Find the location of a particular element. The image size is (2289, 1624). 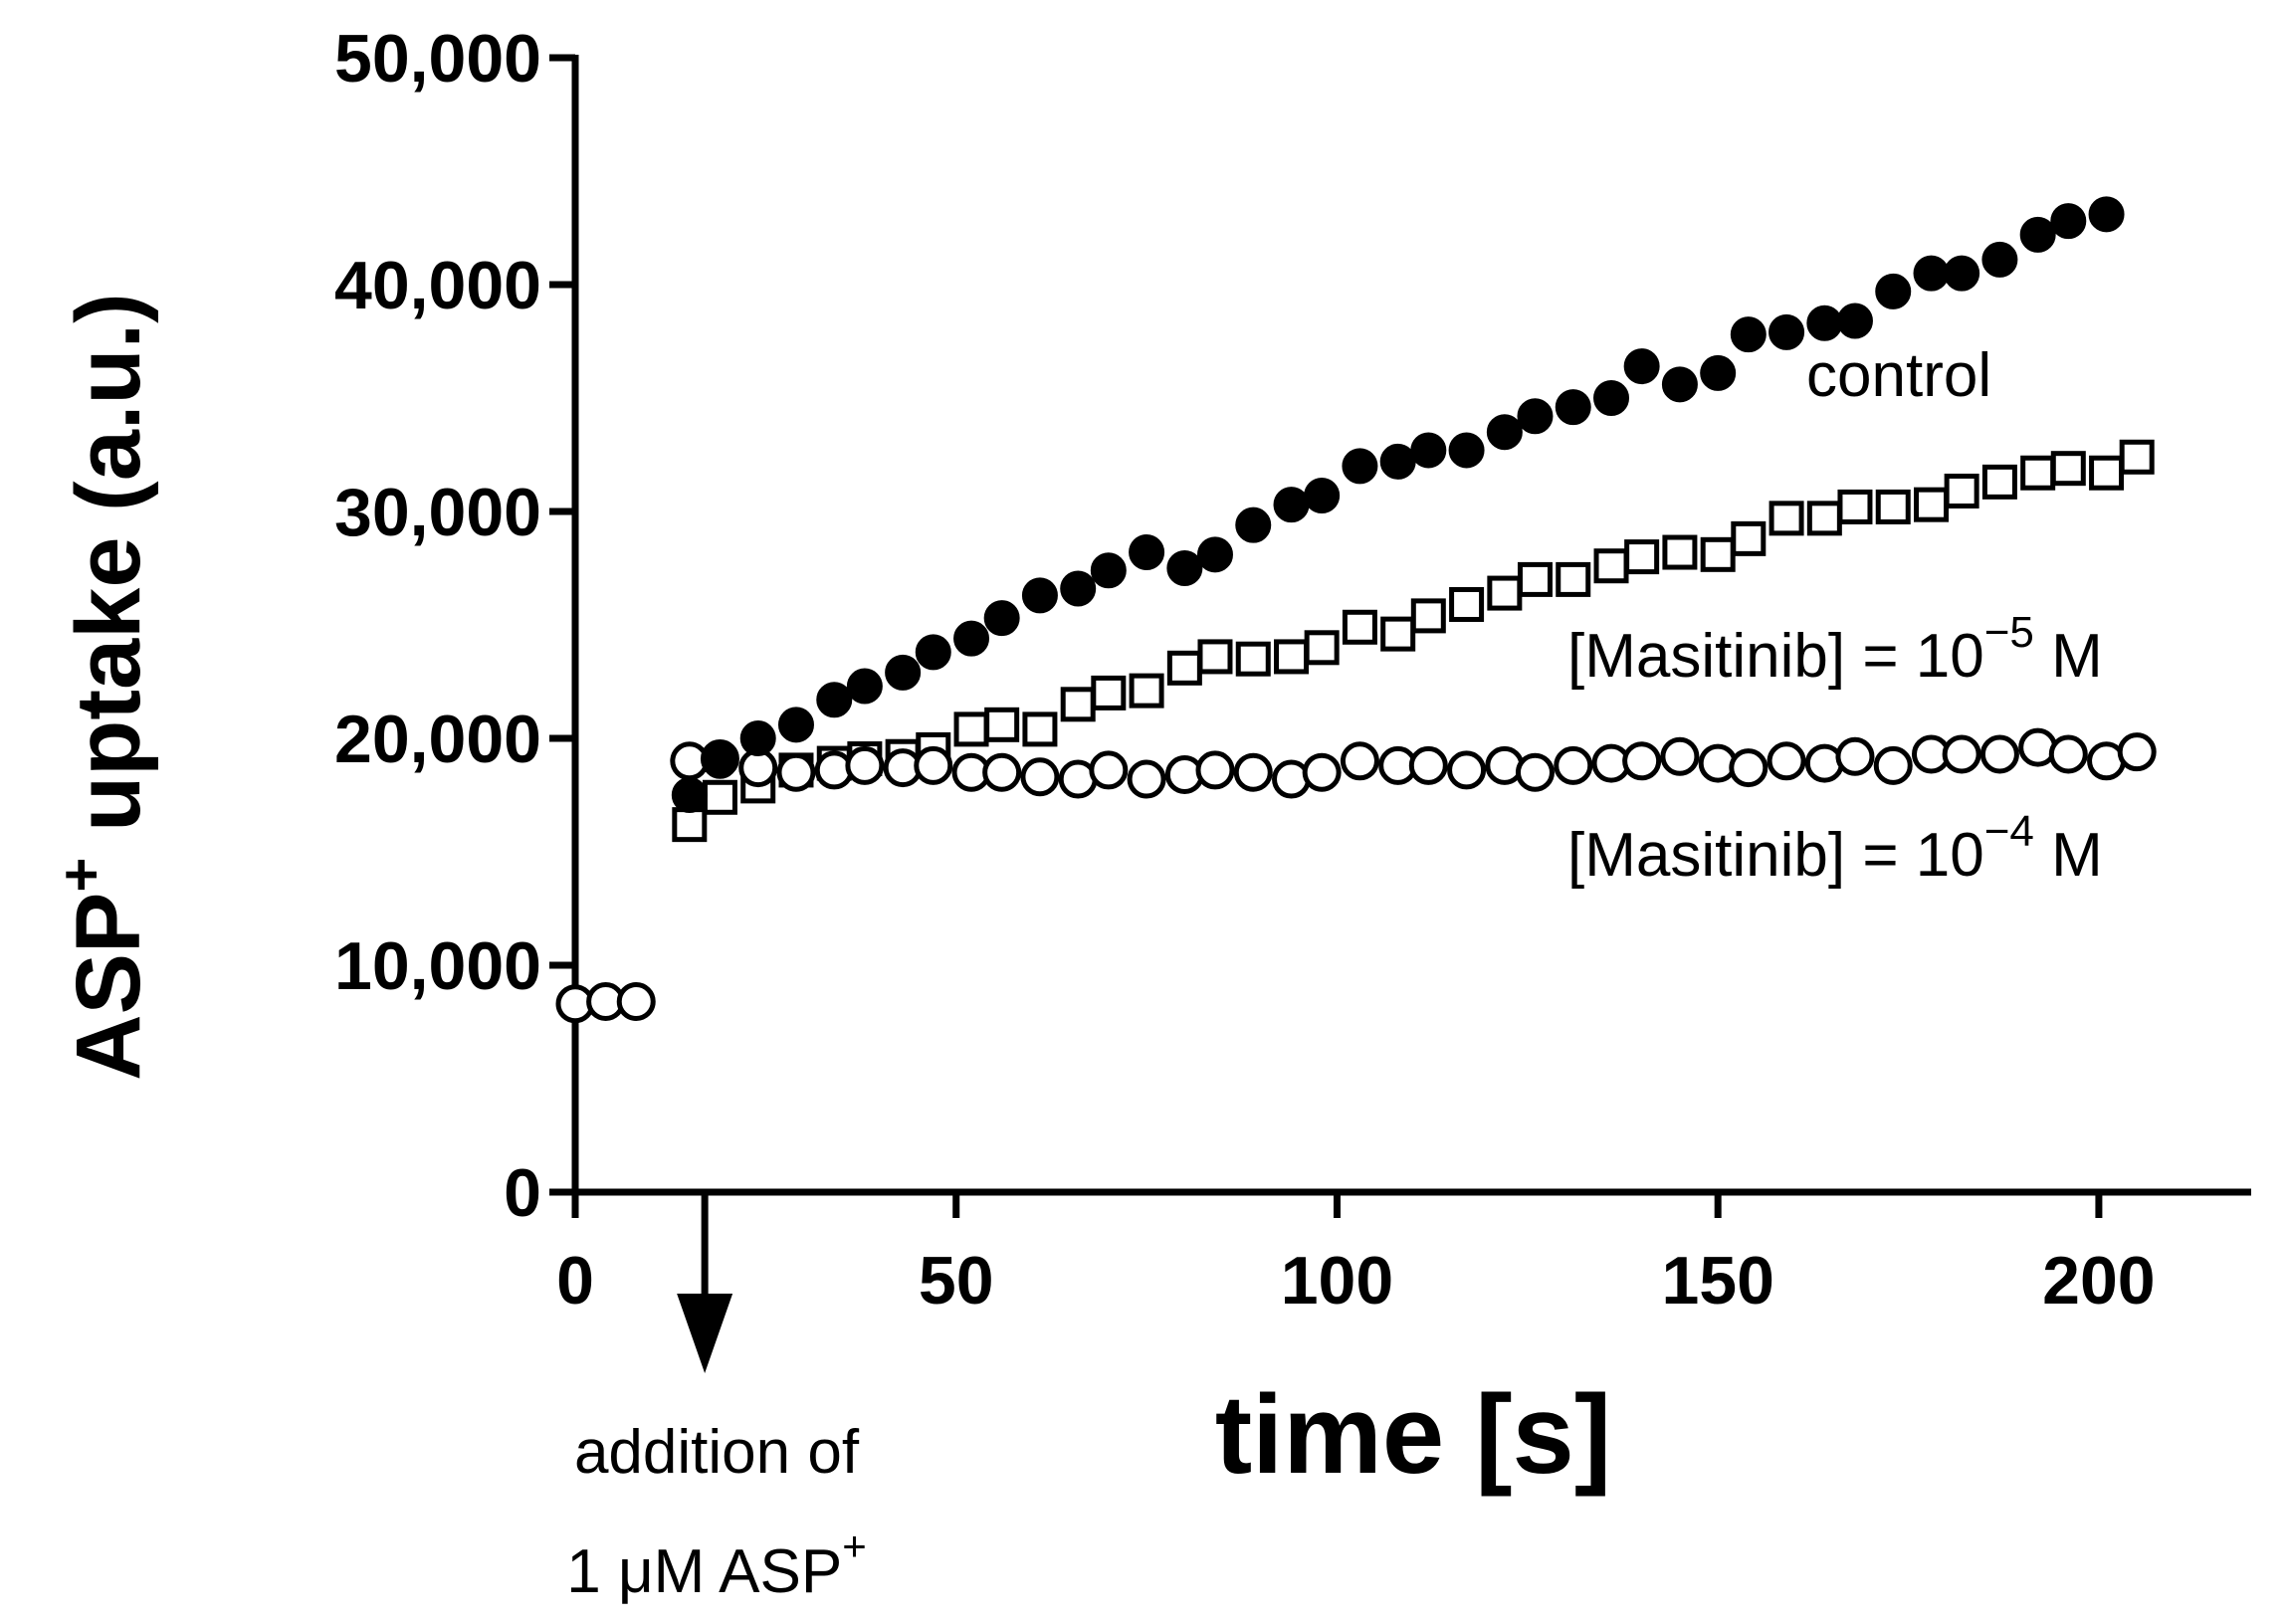

annotation-line1: addition of is located at coordinates (717, 1453).